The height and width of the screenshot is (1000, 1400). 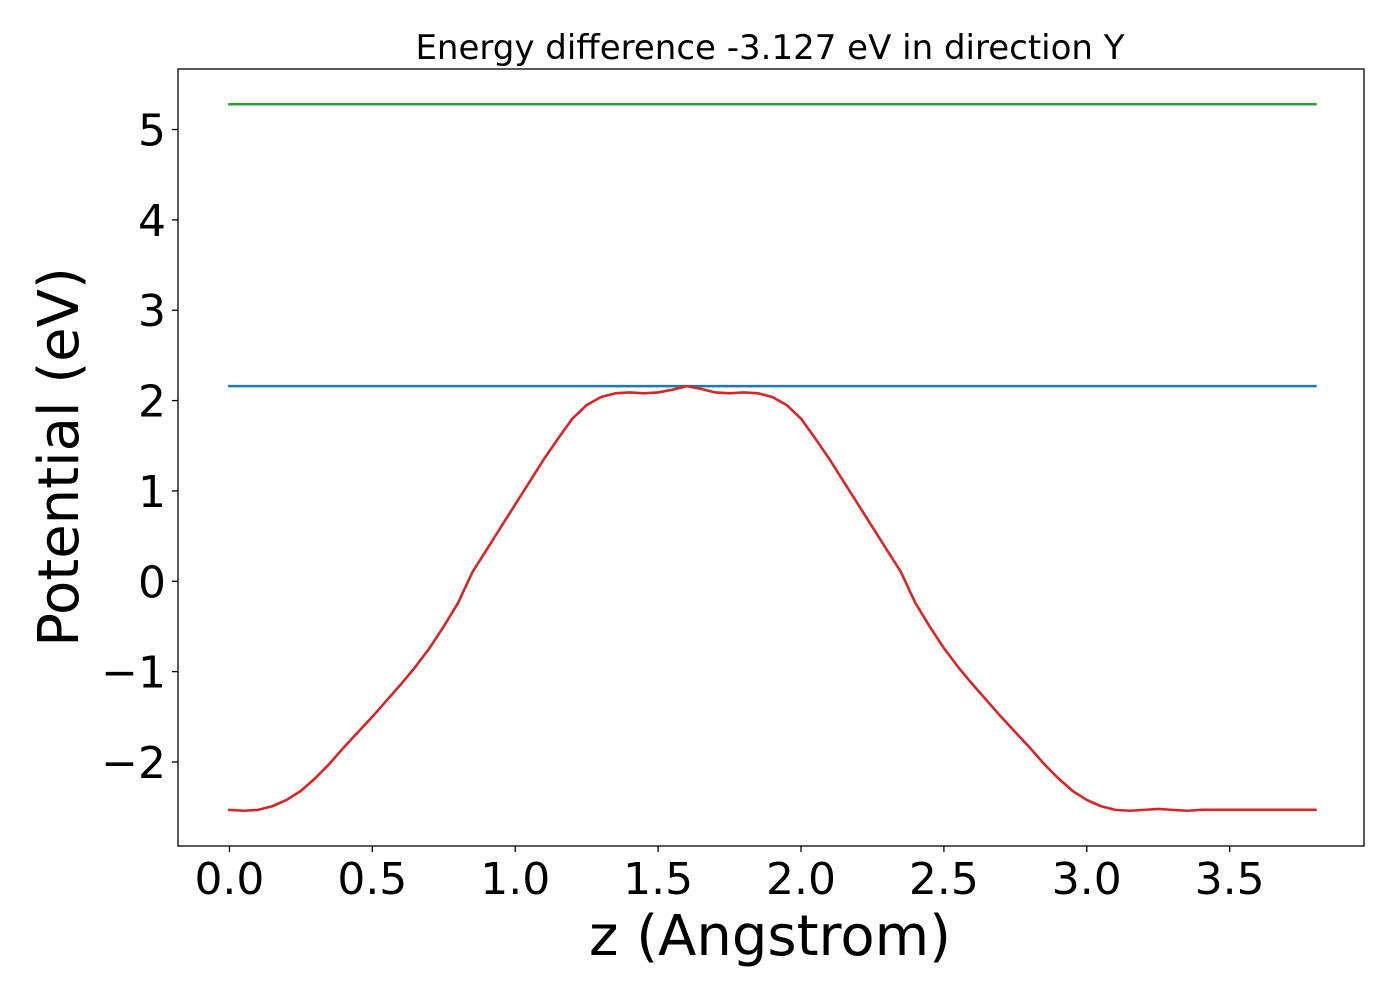 I want to click on x-tick-label: 1.5, so click(x=658, y=879).